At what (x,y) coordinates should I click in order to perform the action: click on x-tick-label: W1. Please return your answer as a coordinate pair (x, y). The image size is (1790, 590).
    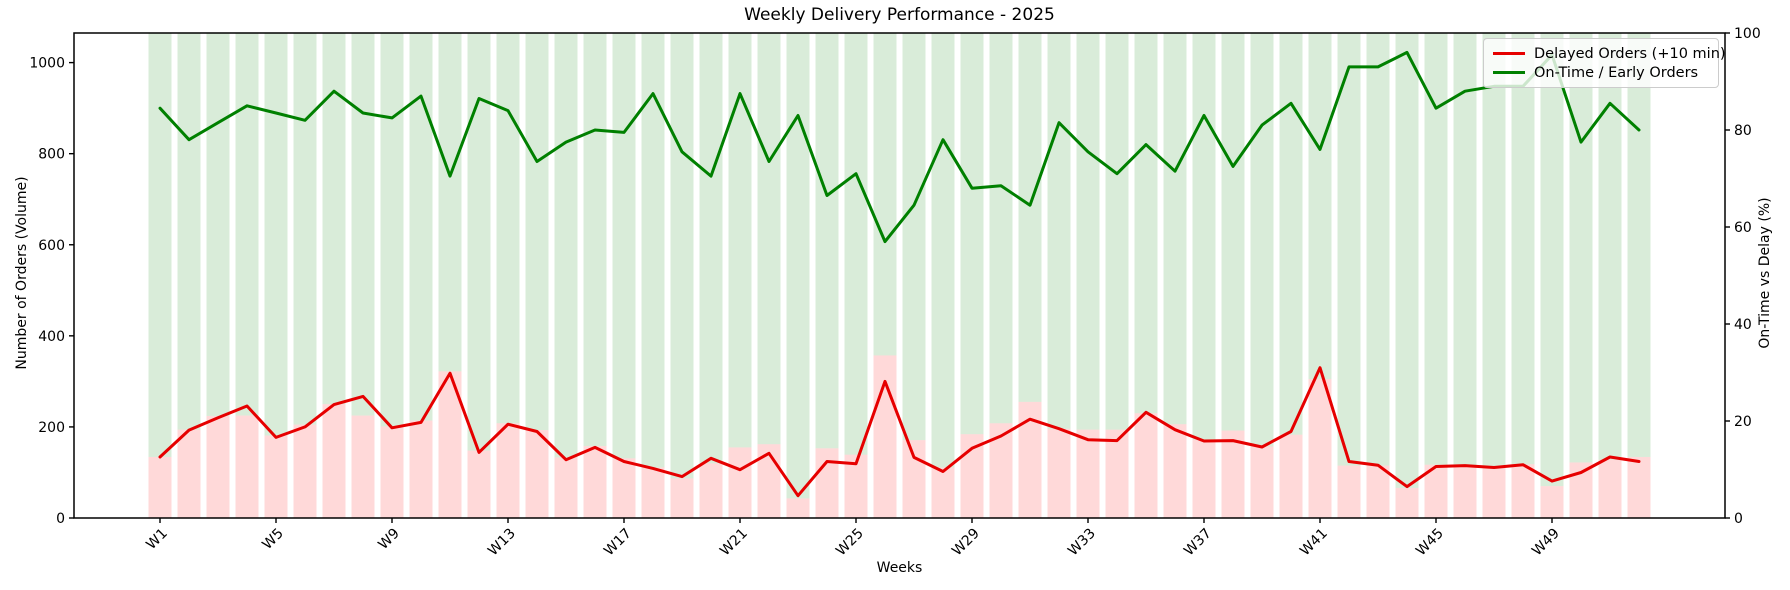
    Looking at the image, I should click on (156, 539).